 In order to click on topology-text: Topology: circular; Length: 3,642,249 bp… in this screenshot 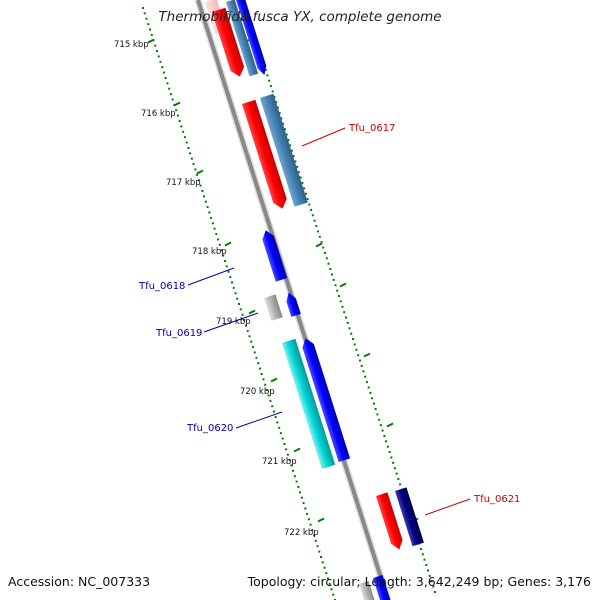, I will do `click(419, 581)`.